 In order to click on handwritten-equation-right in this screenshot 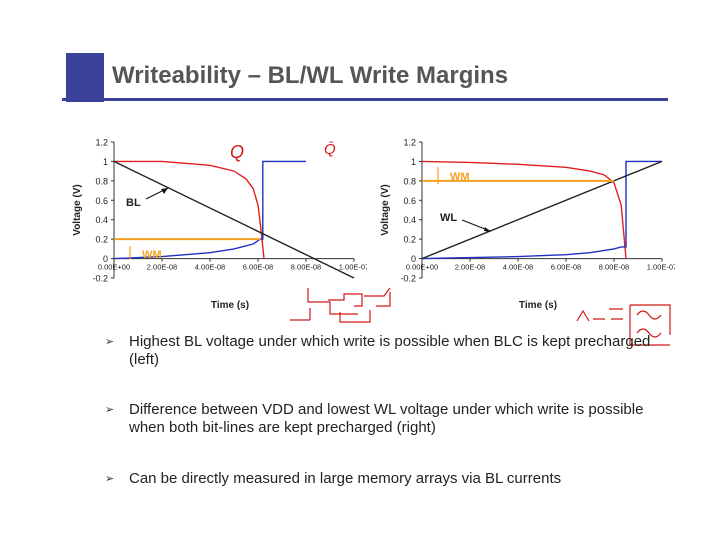, I will do `click(623, 325)`.